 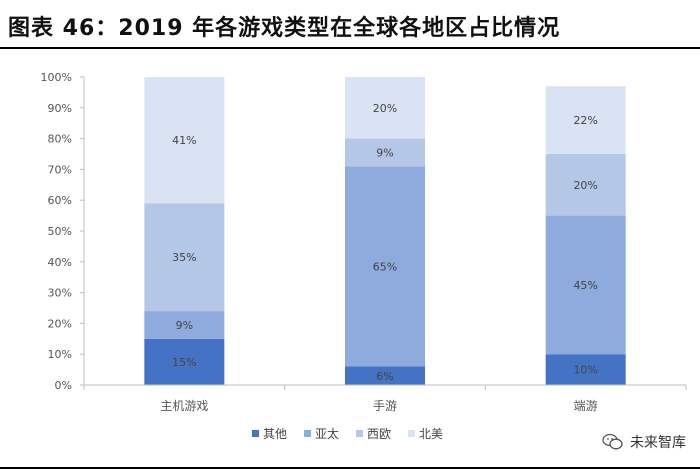 I want to click on watermark-text: 未来智库, so click(x=658, y=443).